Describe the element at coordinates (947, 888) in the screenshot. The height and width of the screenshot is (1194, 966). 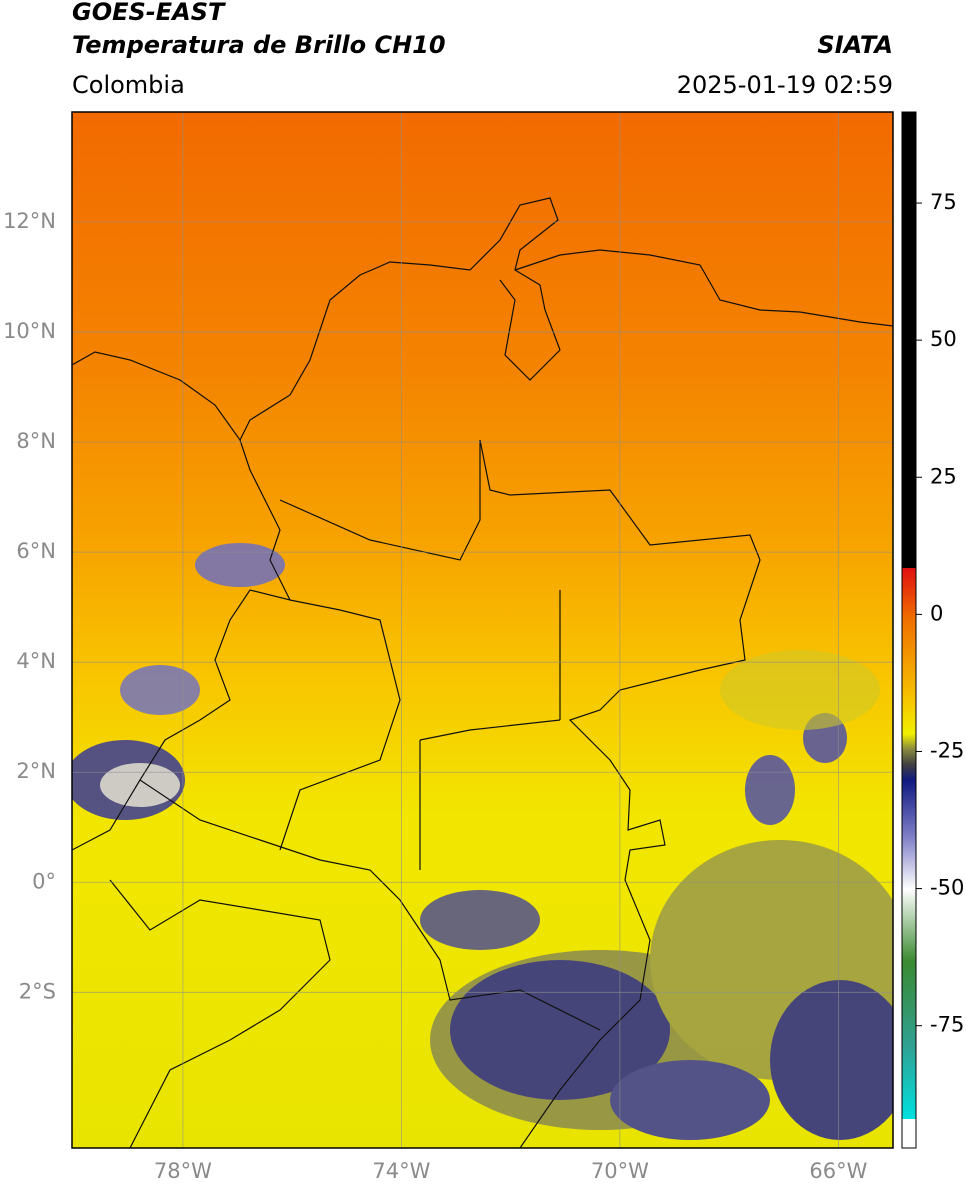
I see `colorbar-tick-label: -50` at that location.